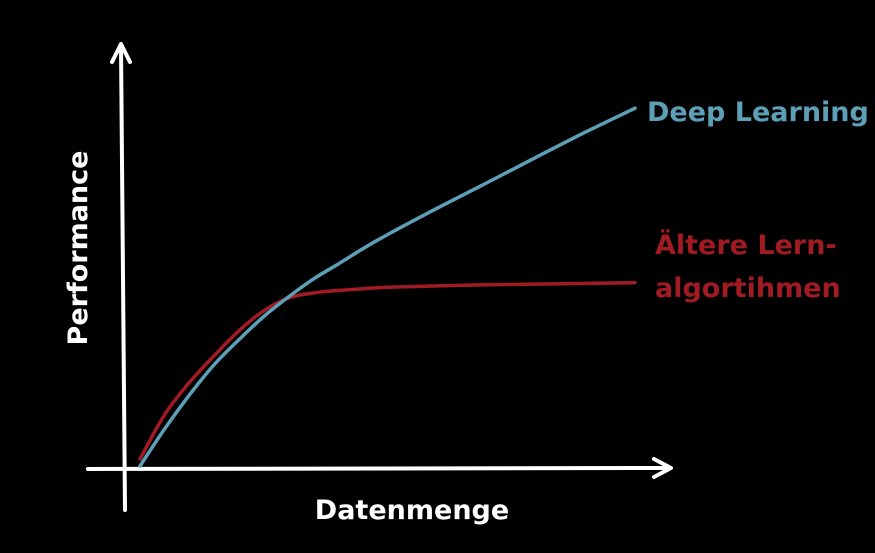  I want to click on y-axis-arrowhead, so click(121, 53).